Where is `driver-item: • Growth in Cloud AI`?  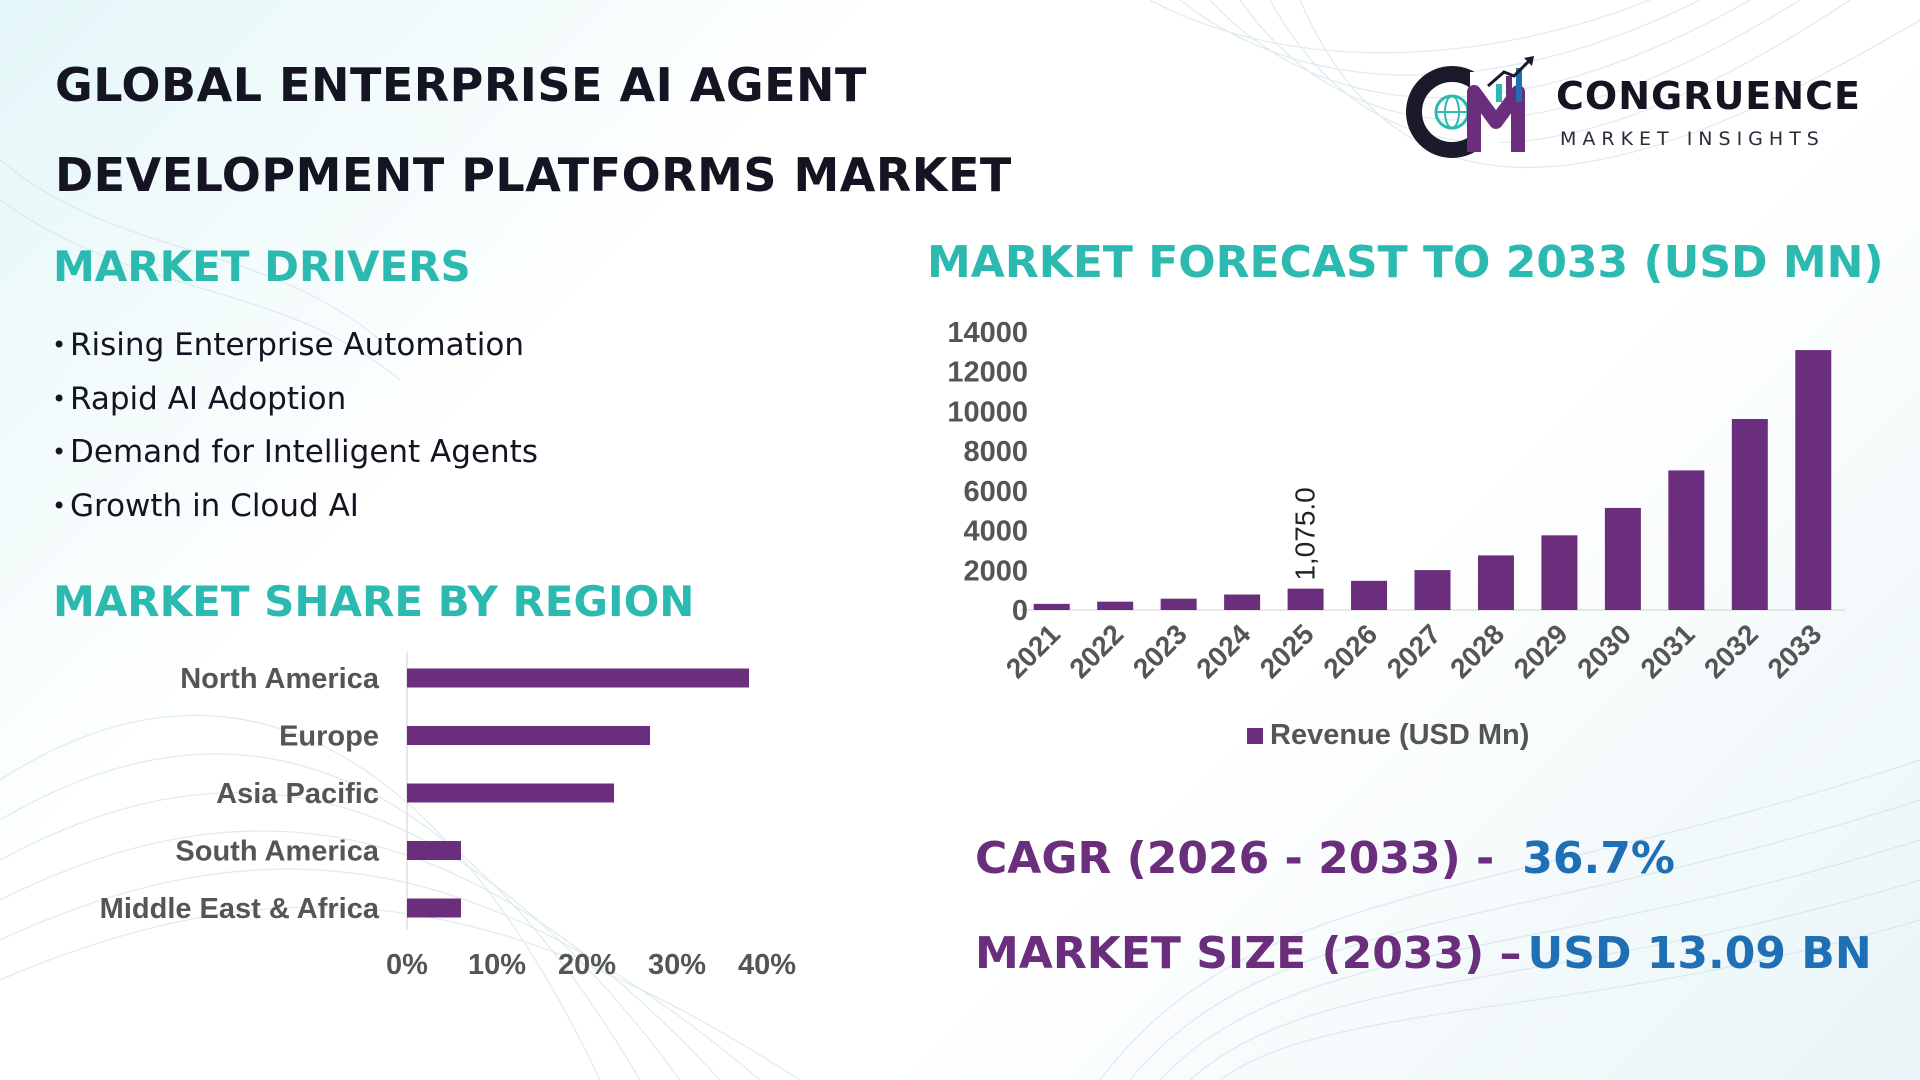
driver-item: • Growth in Cloud AI is located at coordinates (295, 510).